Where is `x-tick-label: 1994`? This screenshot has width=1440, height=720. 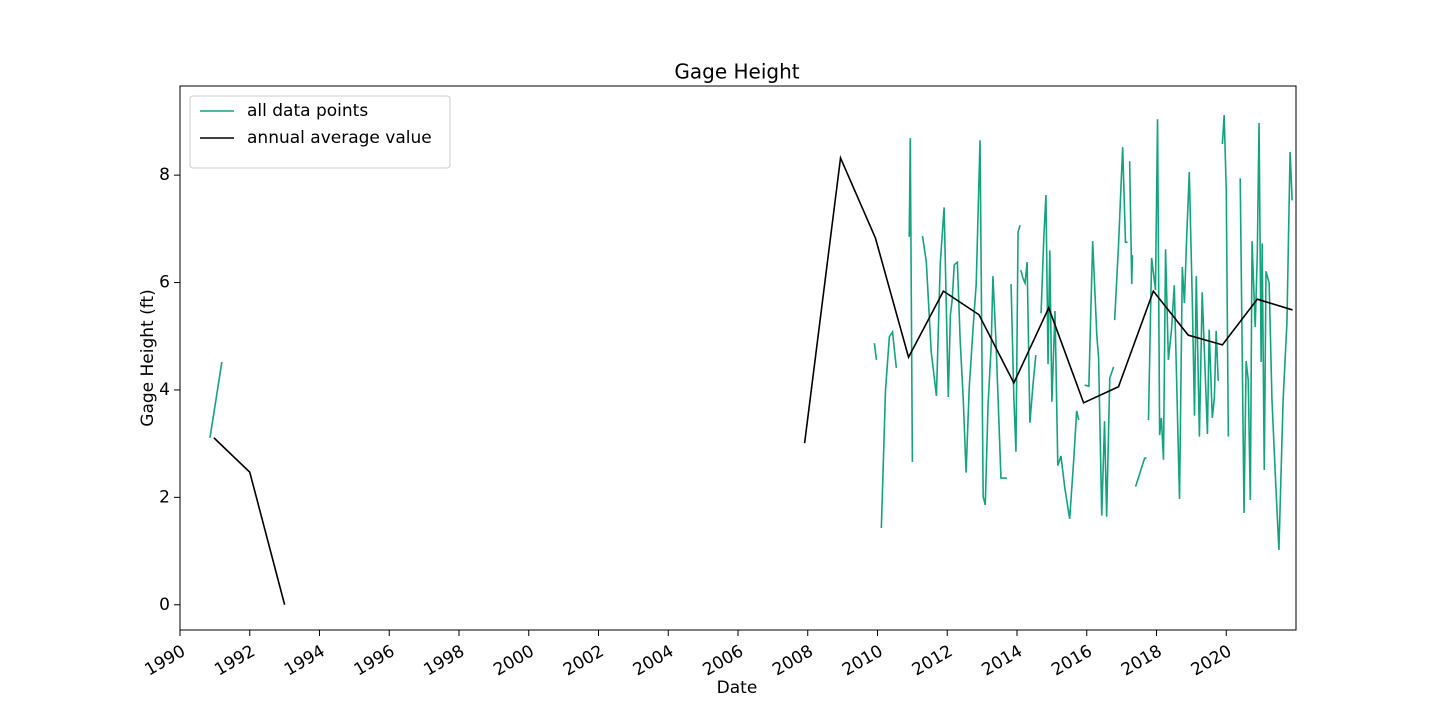
x-tick-label: 1994 is located at coordinates (304, 660).